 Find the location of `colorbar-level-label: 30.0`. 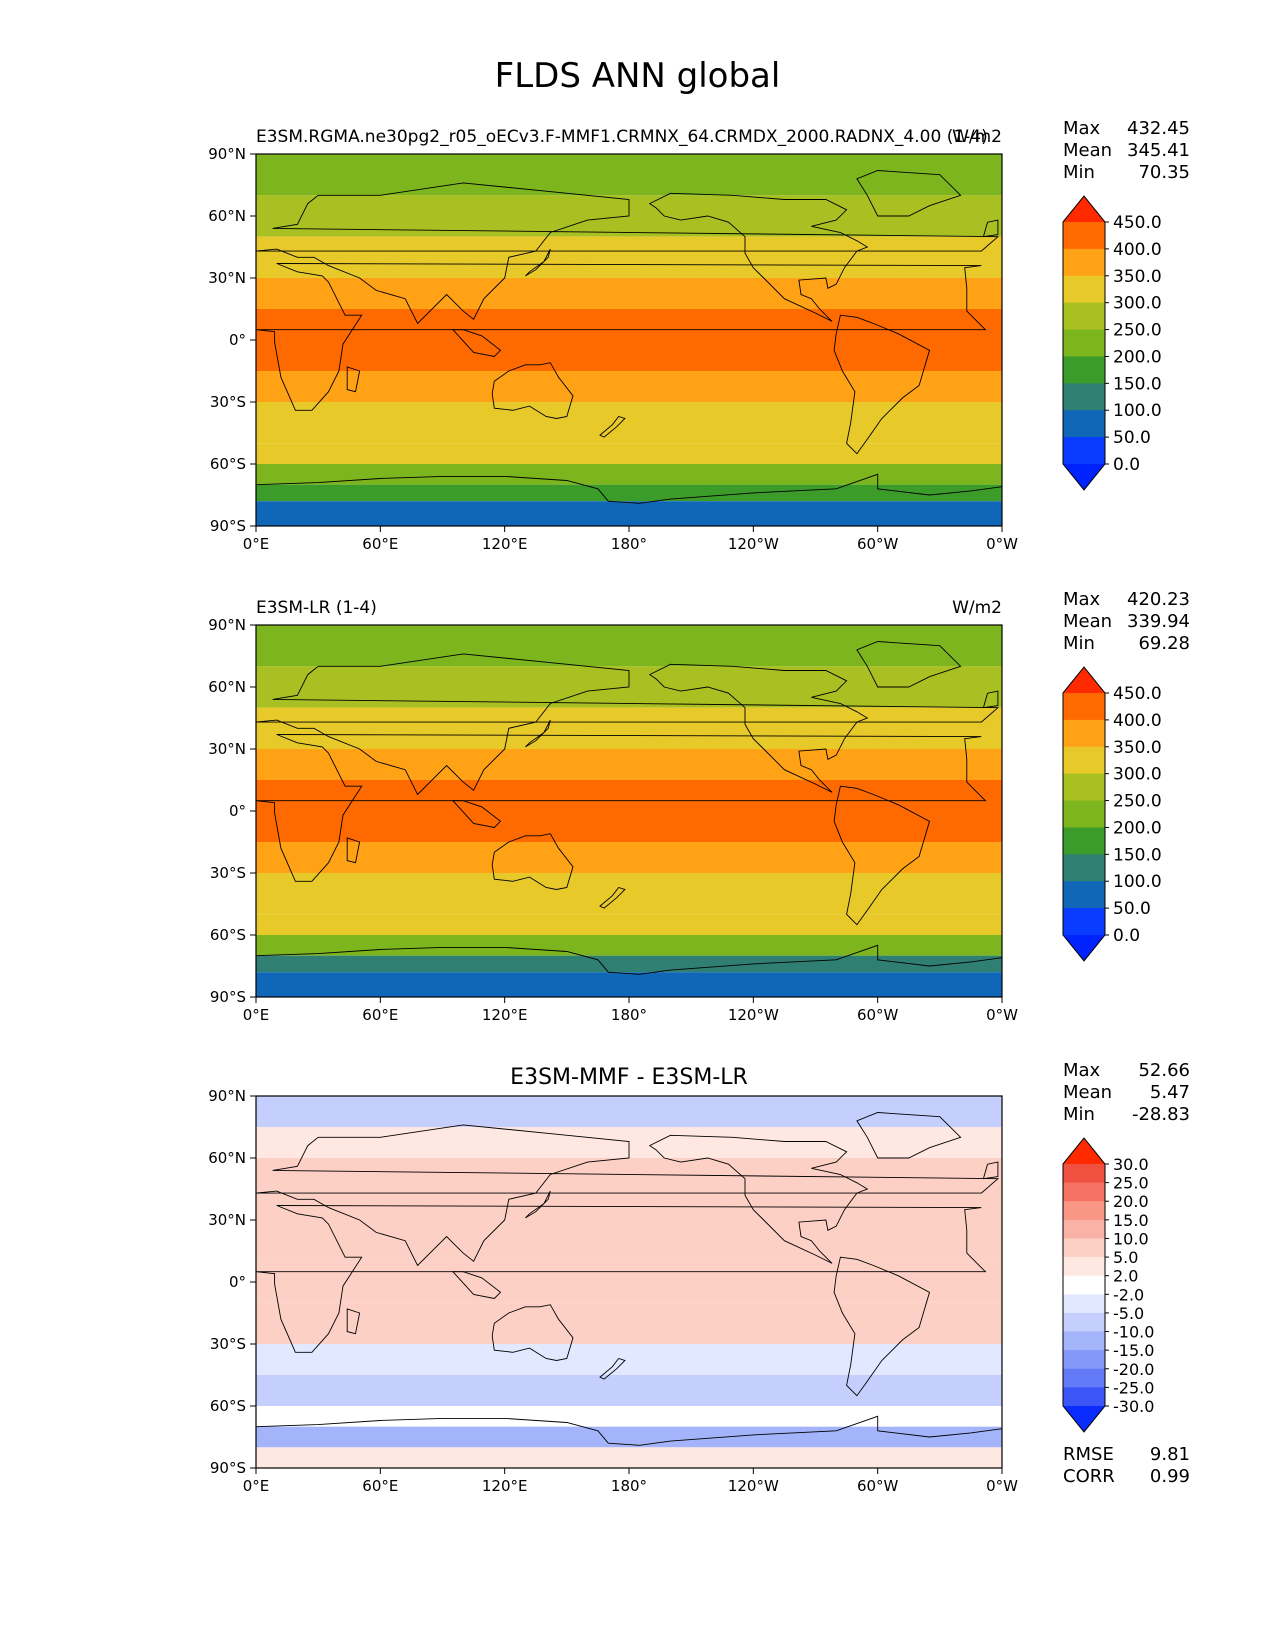

colorbar-level-label: 30.0 is located at coordinates (1131, 1164).